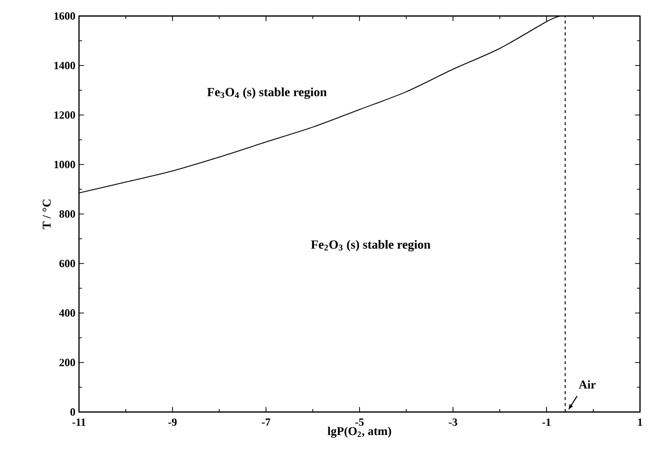 This screenshot has height=452, width=649. What do you see at coordinates (67, 264) in the screenshot?
I see `y-tick-label: 600` at bounding box center [67, 264].